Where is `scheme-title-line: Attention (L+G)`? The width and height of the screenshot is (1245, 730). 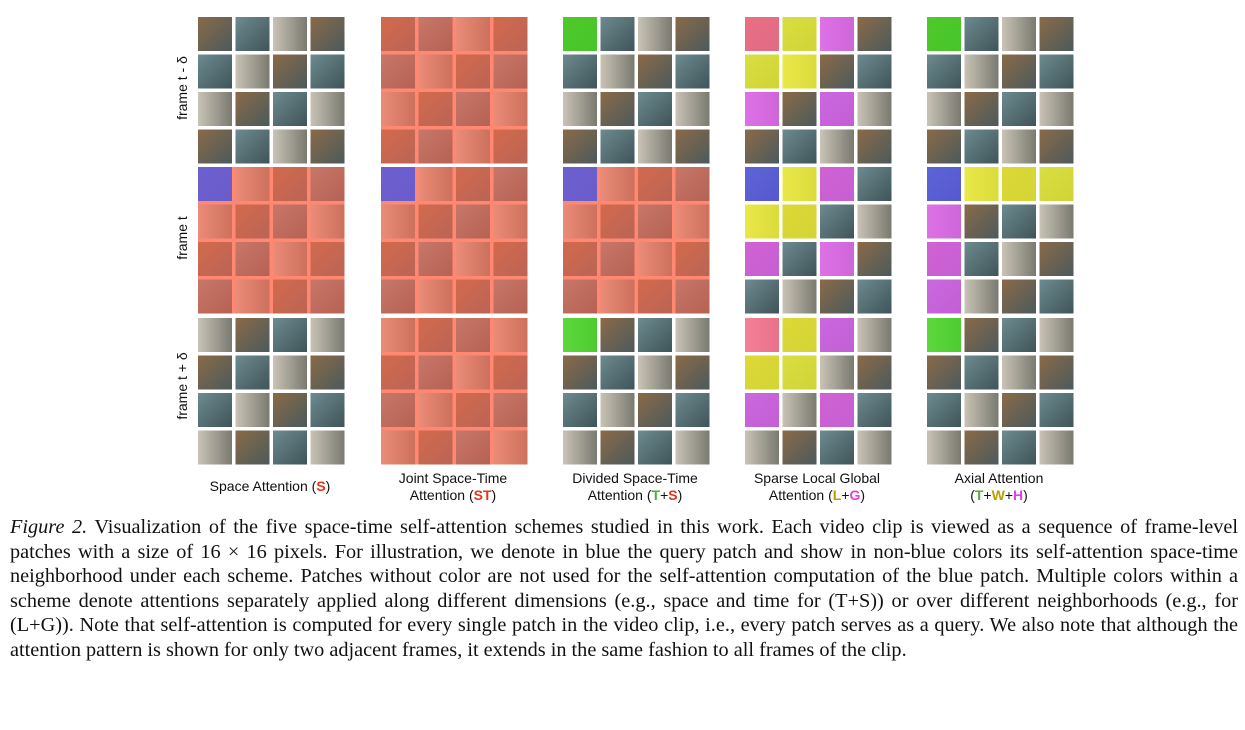
scheme-title-line: Attention (L+G) is located at coordinates (817, 495).